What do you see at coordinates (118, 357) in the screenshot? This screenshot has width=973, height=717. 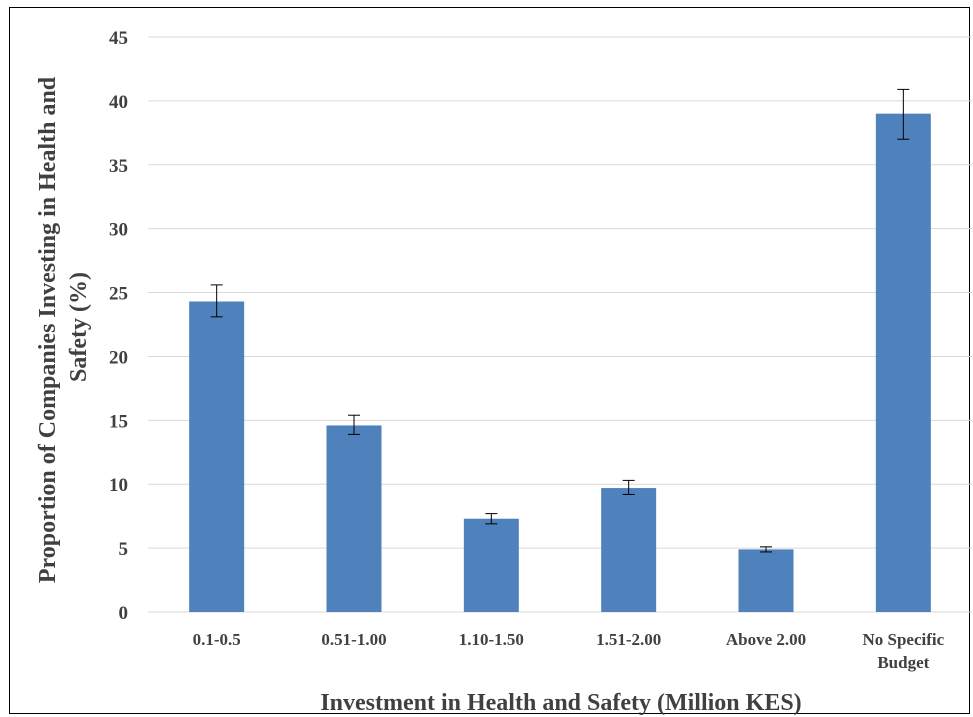 I see `y-tick-label: 20` at bounding box center [118, 357].